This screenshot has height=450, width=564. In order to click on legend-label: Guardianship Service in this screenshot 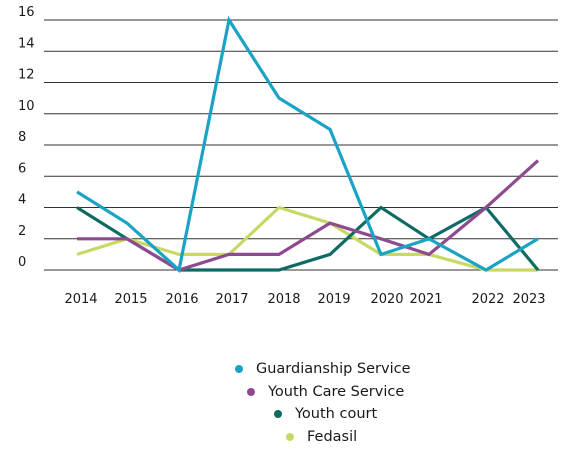, I will do `click(333, 369)`.